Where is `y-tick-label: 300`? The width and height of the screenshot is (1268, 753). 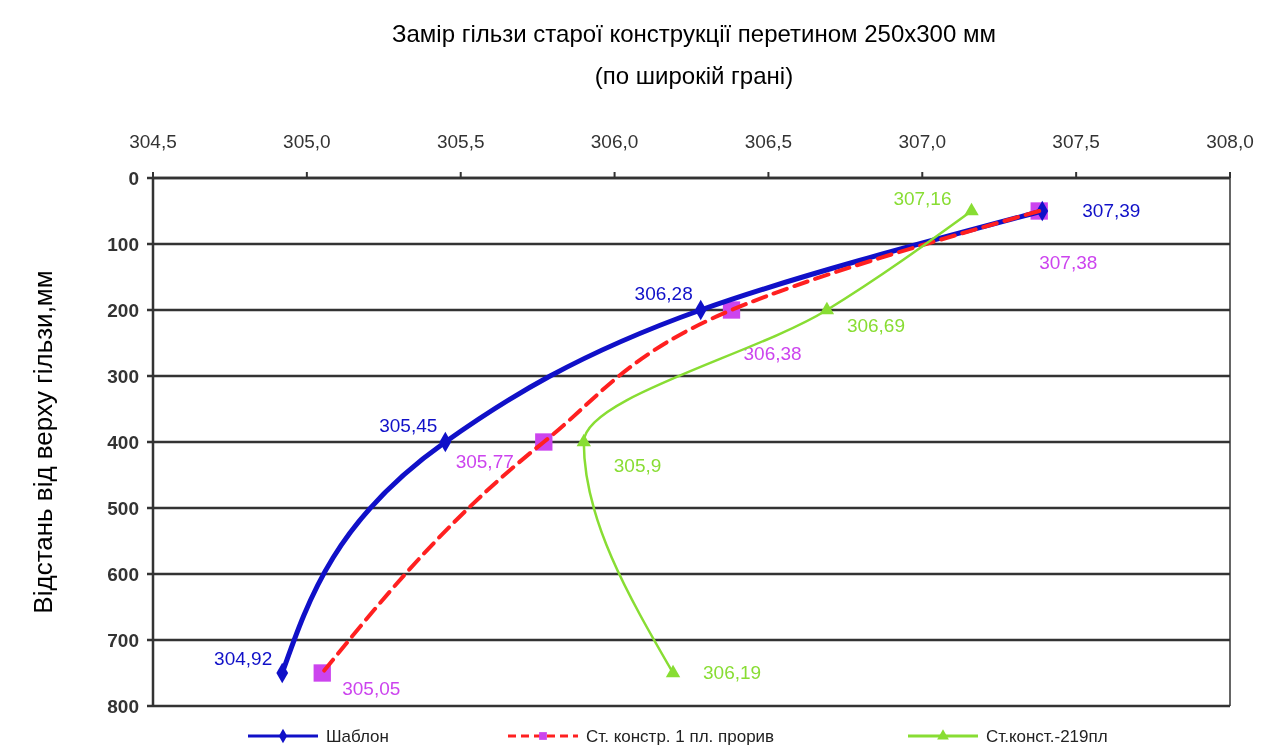 y-tick-label: 300 is located at coordinates (123, 376).